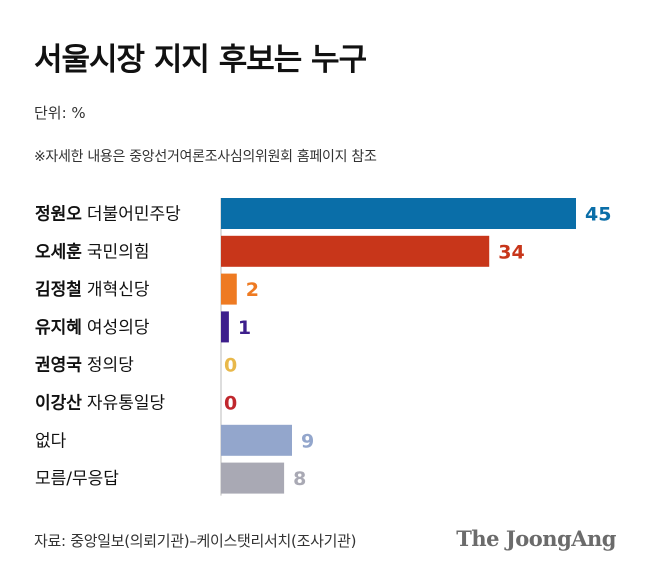 The width and height of the screenshot is (658, 577). I want to click on response-name: 없다, so click(51, 441).